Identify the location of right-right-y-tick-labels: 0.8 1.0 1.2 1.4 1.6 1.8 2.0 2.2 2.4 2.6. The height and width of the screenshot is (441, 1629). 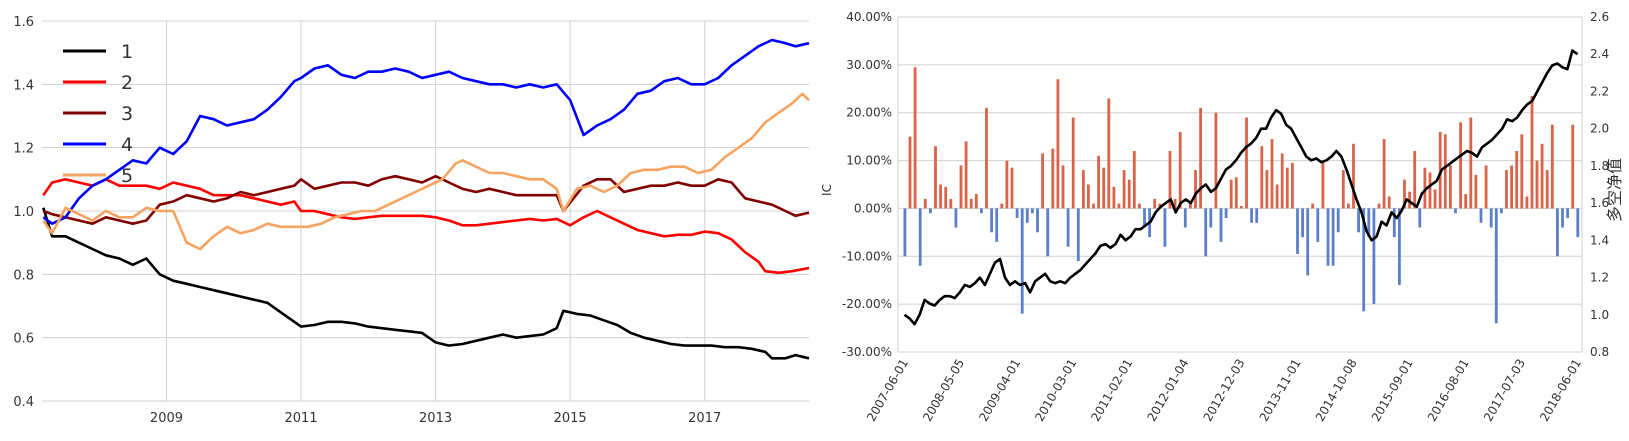
(1599, 184).